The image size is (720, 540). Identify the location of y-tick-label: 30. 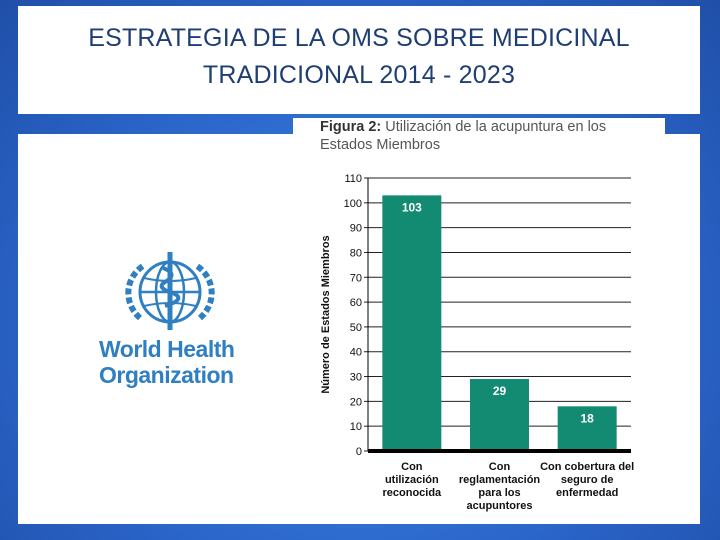
(356, 378).